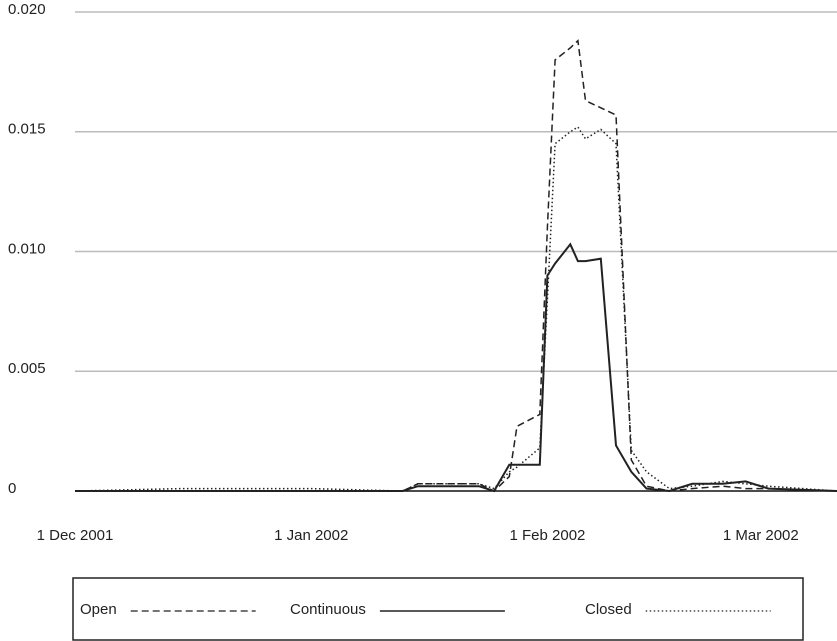 Image resolution: width=837 pixels, height=641 pixels. Describe the element at coordinates (12, 488) in the screenshot. I see `y-tick-label: 0` at that location.